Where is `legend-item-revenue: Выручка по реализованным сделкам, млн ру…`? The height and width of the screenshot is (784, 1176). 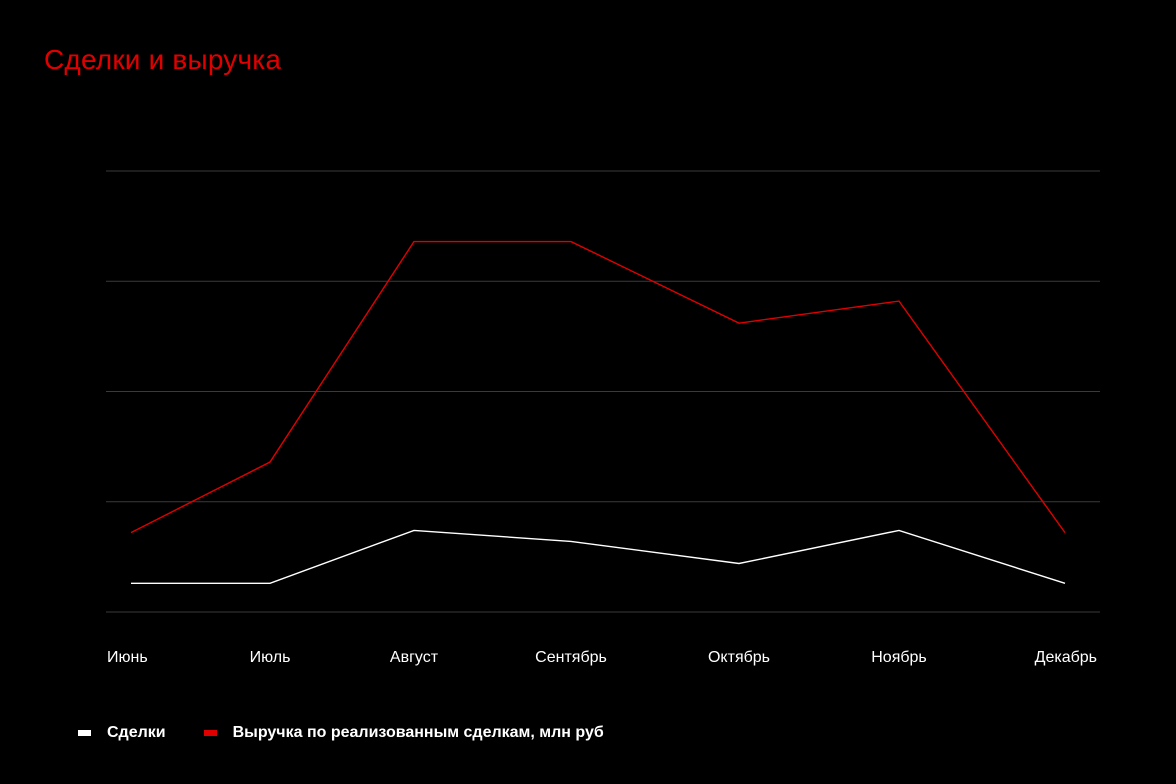
legend-item-revenue: Выручка по реализованным сделкам, млн ру… is located at coordinates (403, 733).